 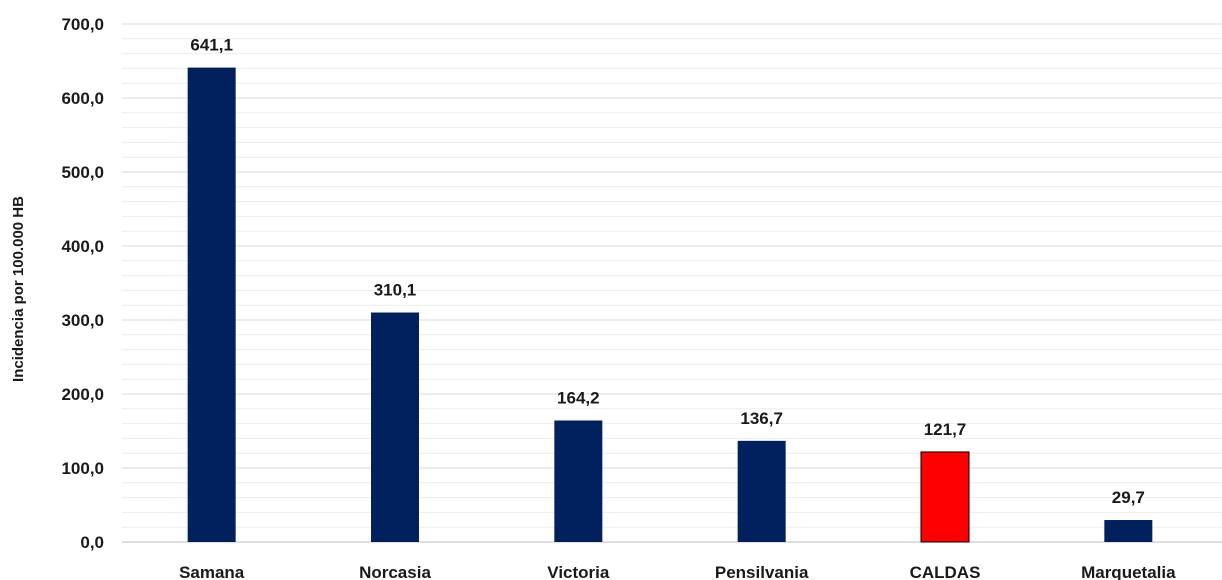 I want to click on data-label: 641,1, so click(x=211, y=45).